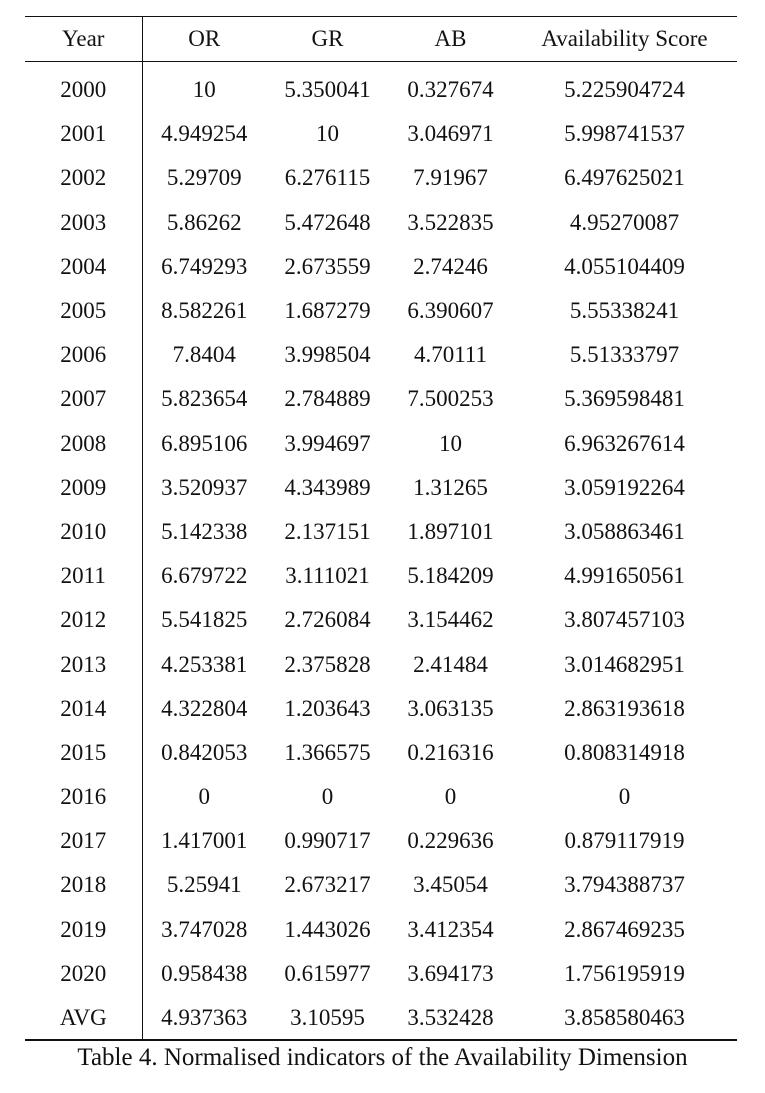  What do you see at coordinates (84, 134) in the screenshot?
I see `year-cell: 2001` at bounding box center [84, 134].